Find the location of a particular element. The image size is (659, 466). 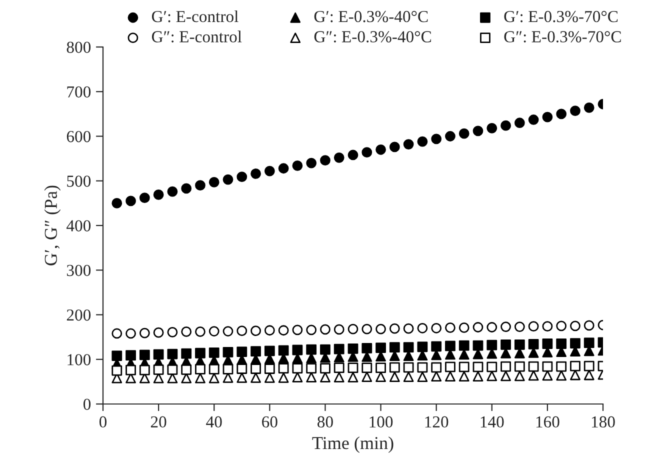

y-tick-label: 300 is located at coordinates (78, 270).